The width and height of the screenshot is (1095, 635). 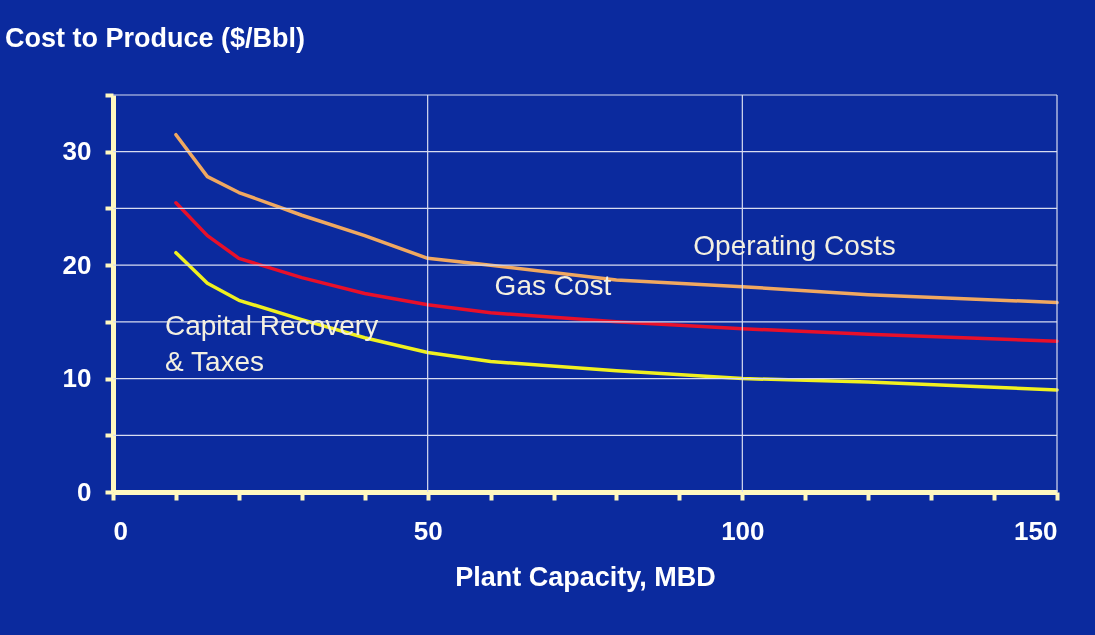 What do you see at coordinates (428, 530) in the screenshot?
I see `x-tick-label: 50` at bounding box center [428, 530].